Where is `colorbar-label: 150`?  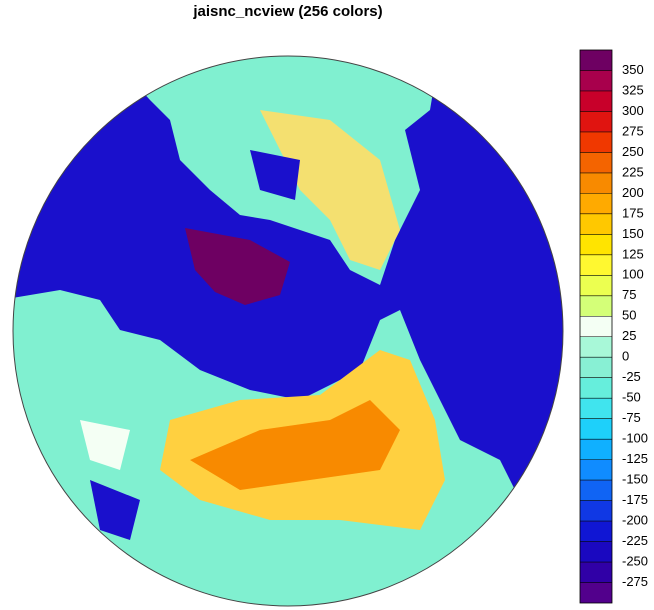
colorbar-label: 150 is located at coordinates (633, 233).